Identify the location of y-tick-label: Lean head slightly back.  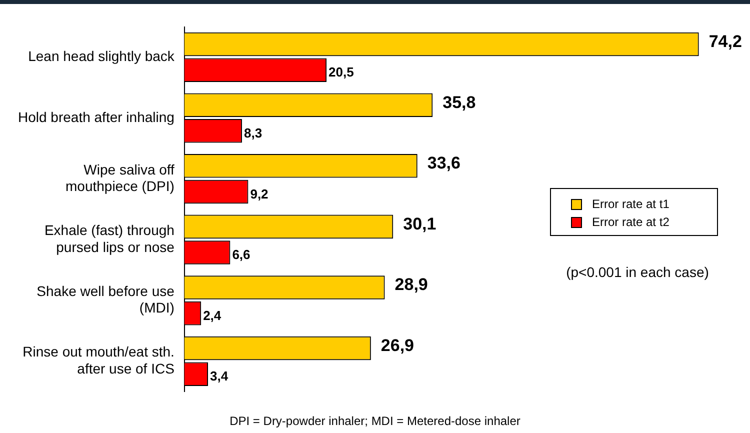
(102, 56).